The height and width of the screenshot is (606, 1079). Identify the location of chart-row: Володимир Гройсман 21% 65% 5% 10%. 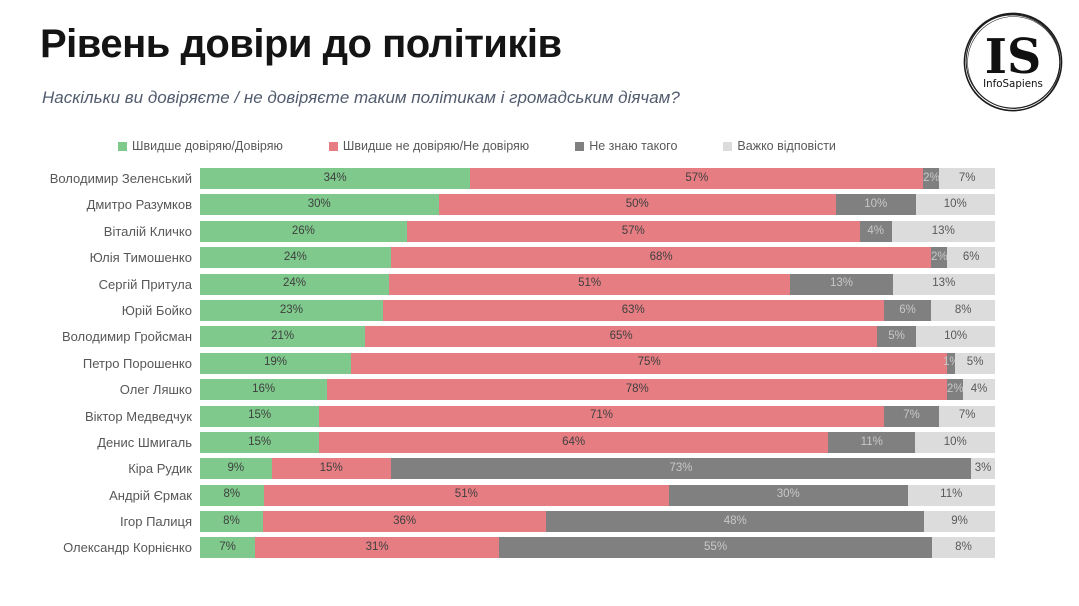
(518, 337).